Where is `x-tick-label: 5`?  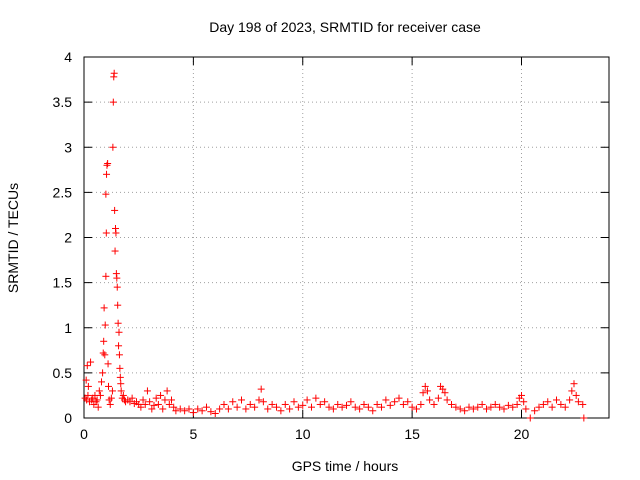
x-tick-label: 5 is located at coordinates (193, 434).